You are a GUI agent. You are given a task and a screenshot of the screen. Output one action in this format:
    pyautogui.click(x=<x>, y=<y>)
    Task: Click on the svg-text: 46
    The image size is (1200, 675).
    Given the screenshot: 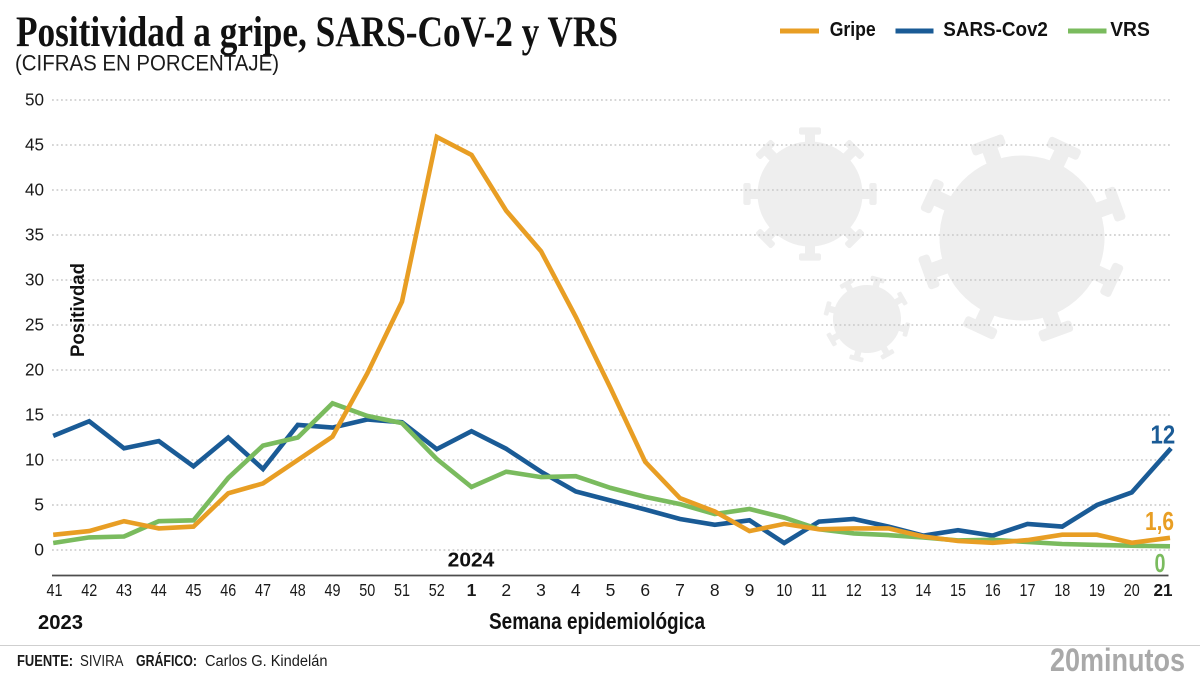 What is the action you would take?
    pyautogui.click(x=228, y=590)
    